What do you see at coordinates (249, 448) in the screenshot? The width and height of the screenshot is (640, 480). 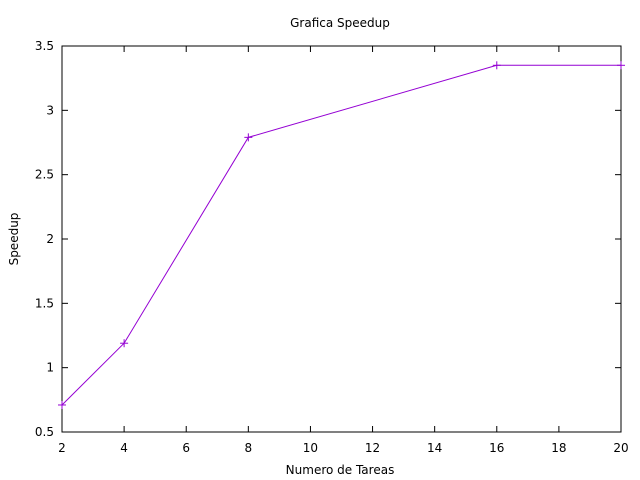 I see `x-tick-label: 8` at bounding box center [249, 448].